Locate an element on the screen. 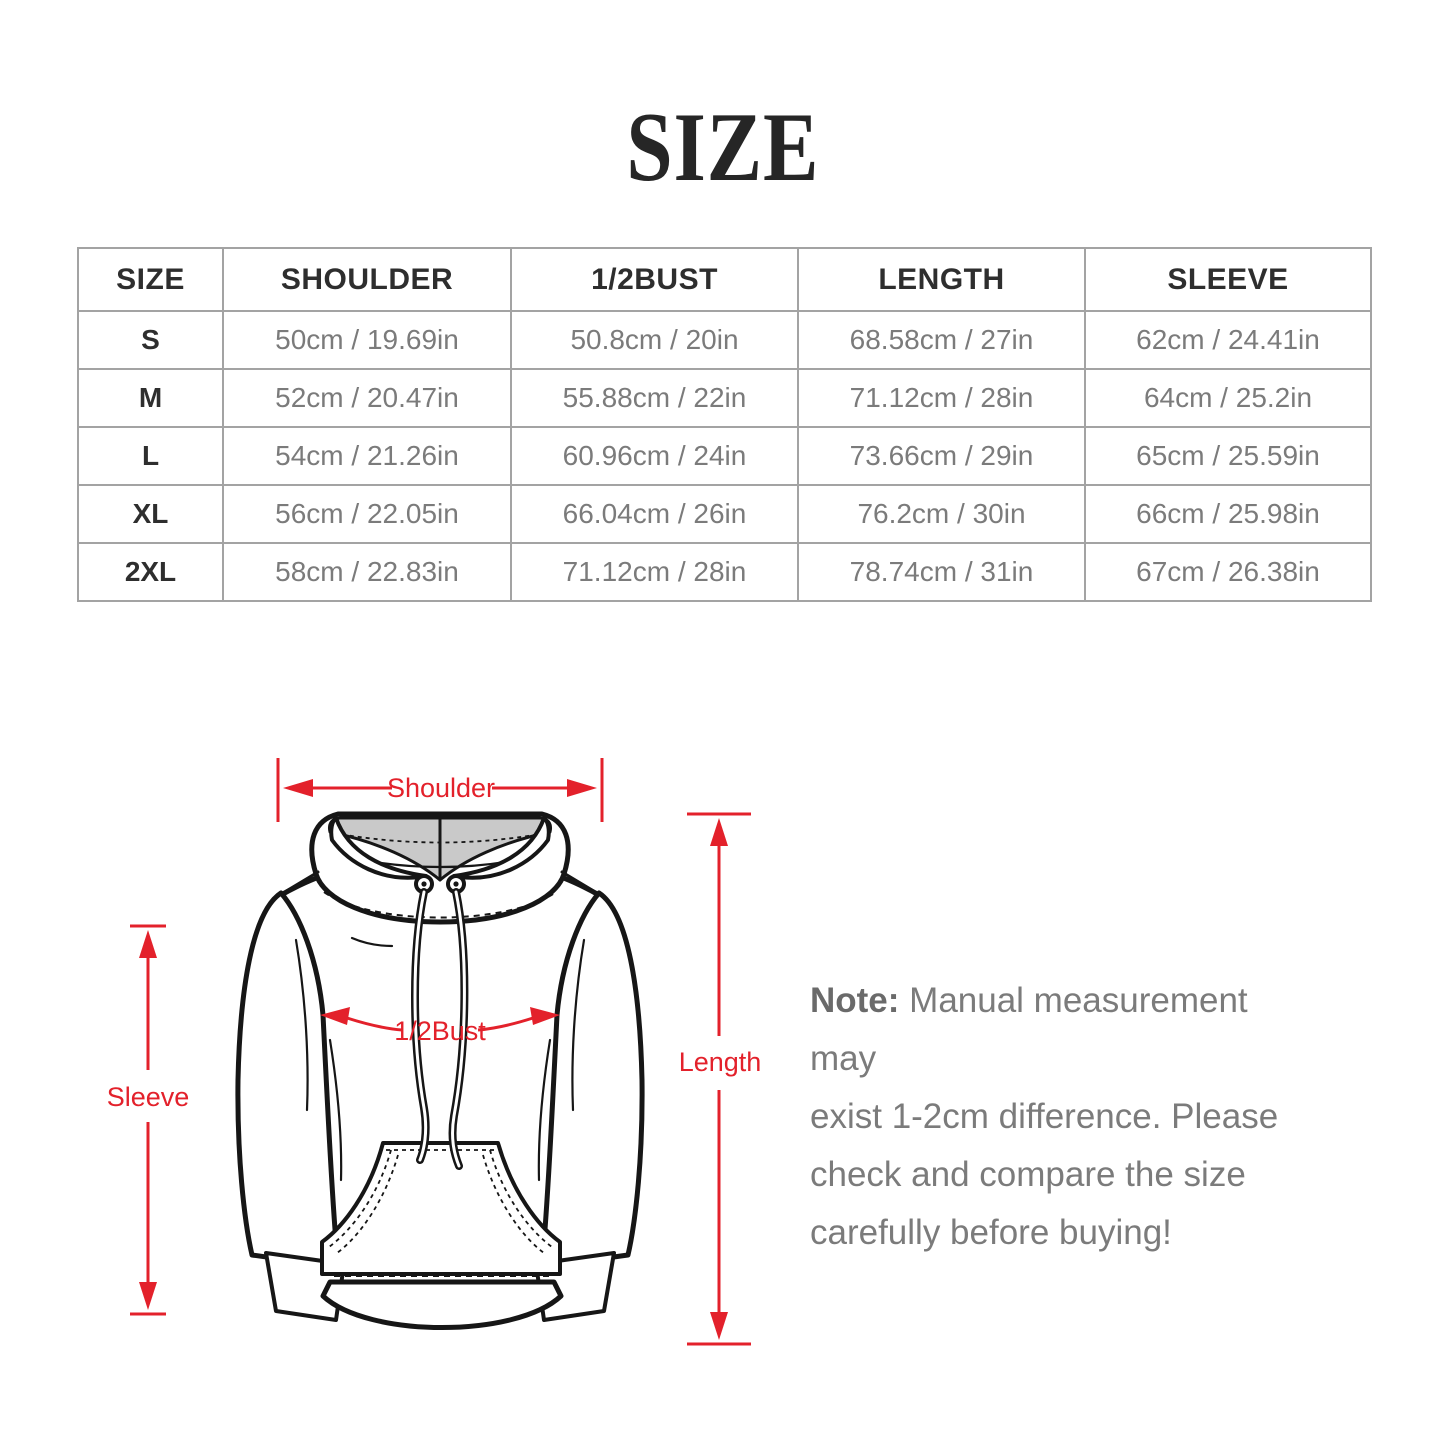 Image resolution: width=1445 pixels, height=1445 pixels. collar-stitch is located at coordinates (440, 905).